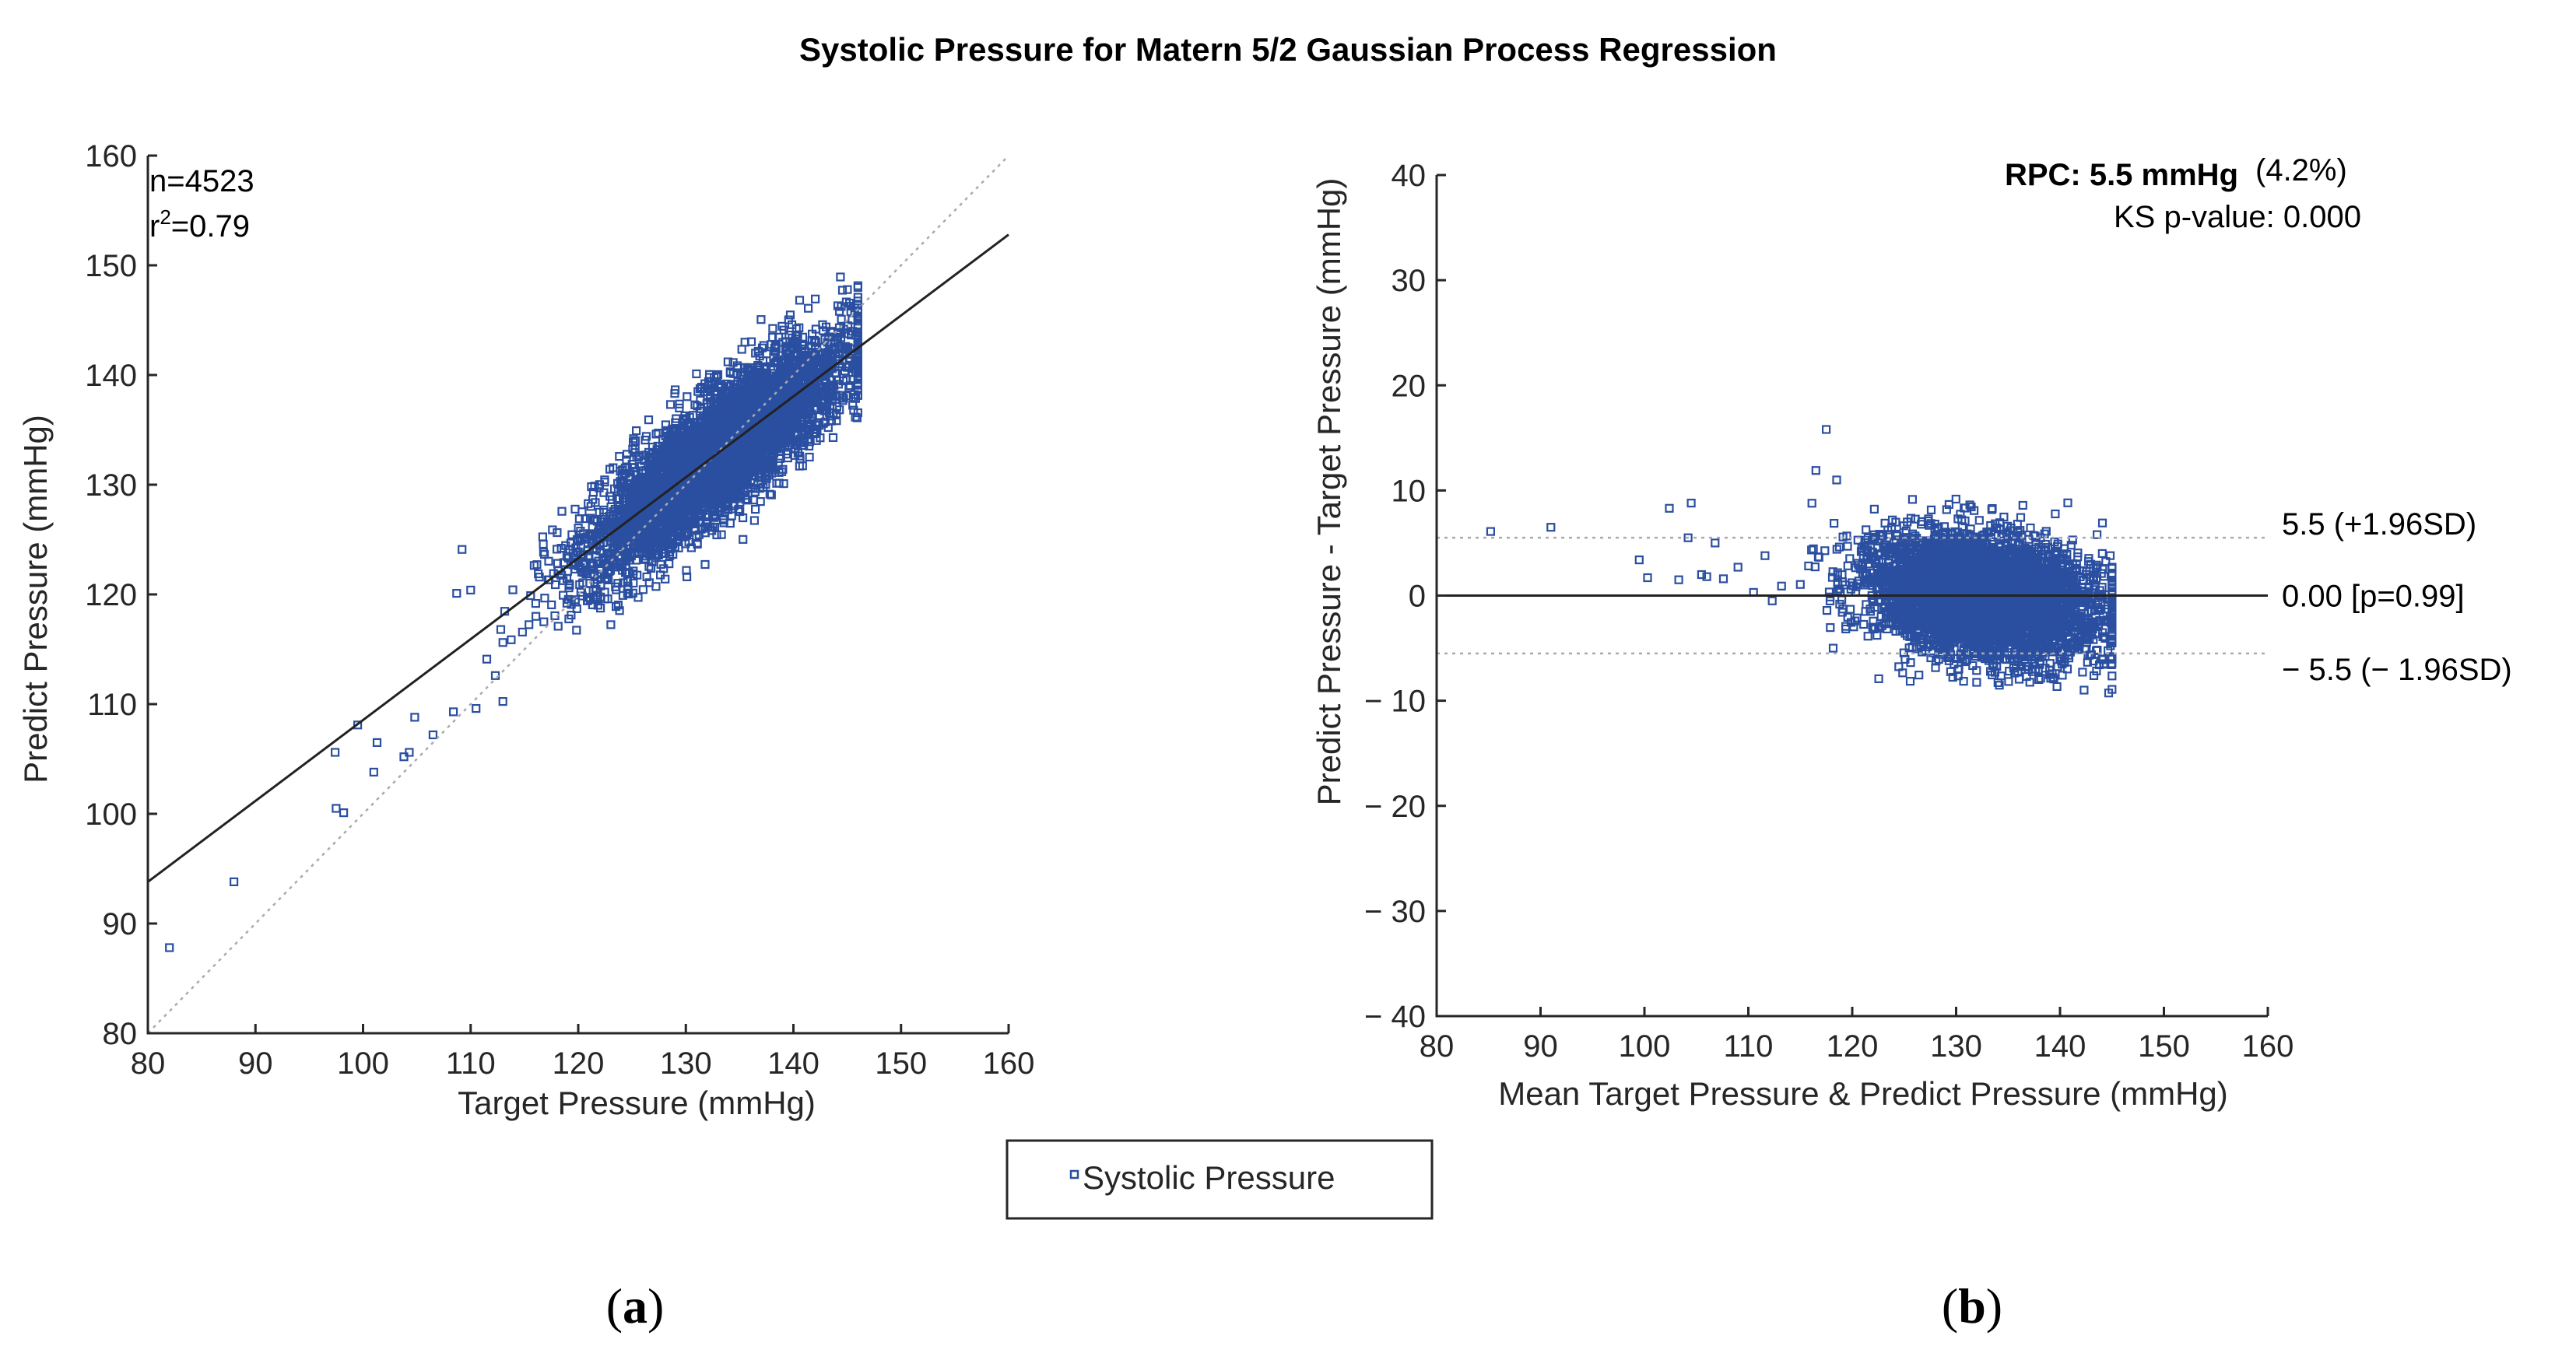 The image size is (2576, 1367). What do you see at coordinates (1009, 1063) in the screenshot?
I see `x-tick-label: 160` at bounding box center [1009, 1063].